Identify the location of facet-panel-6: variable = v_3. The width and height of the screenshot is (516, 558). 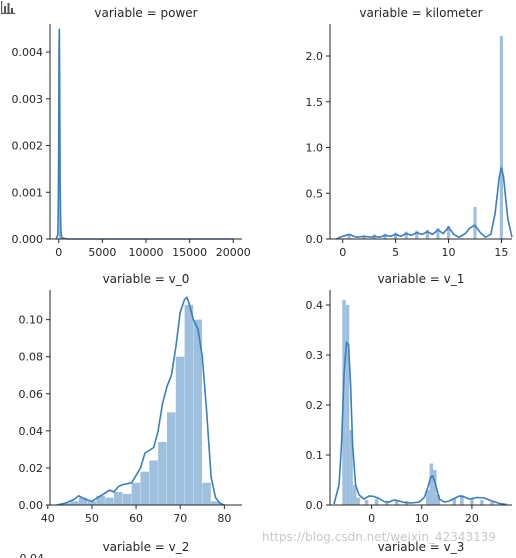
(421, 547).